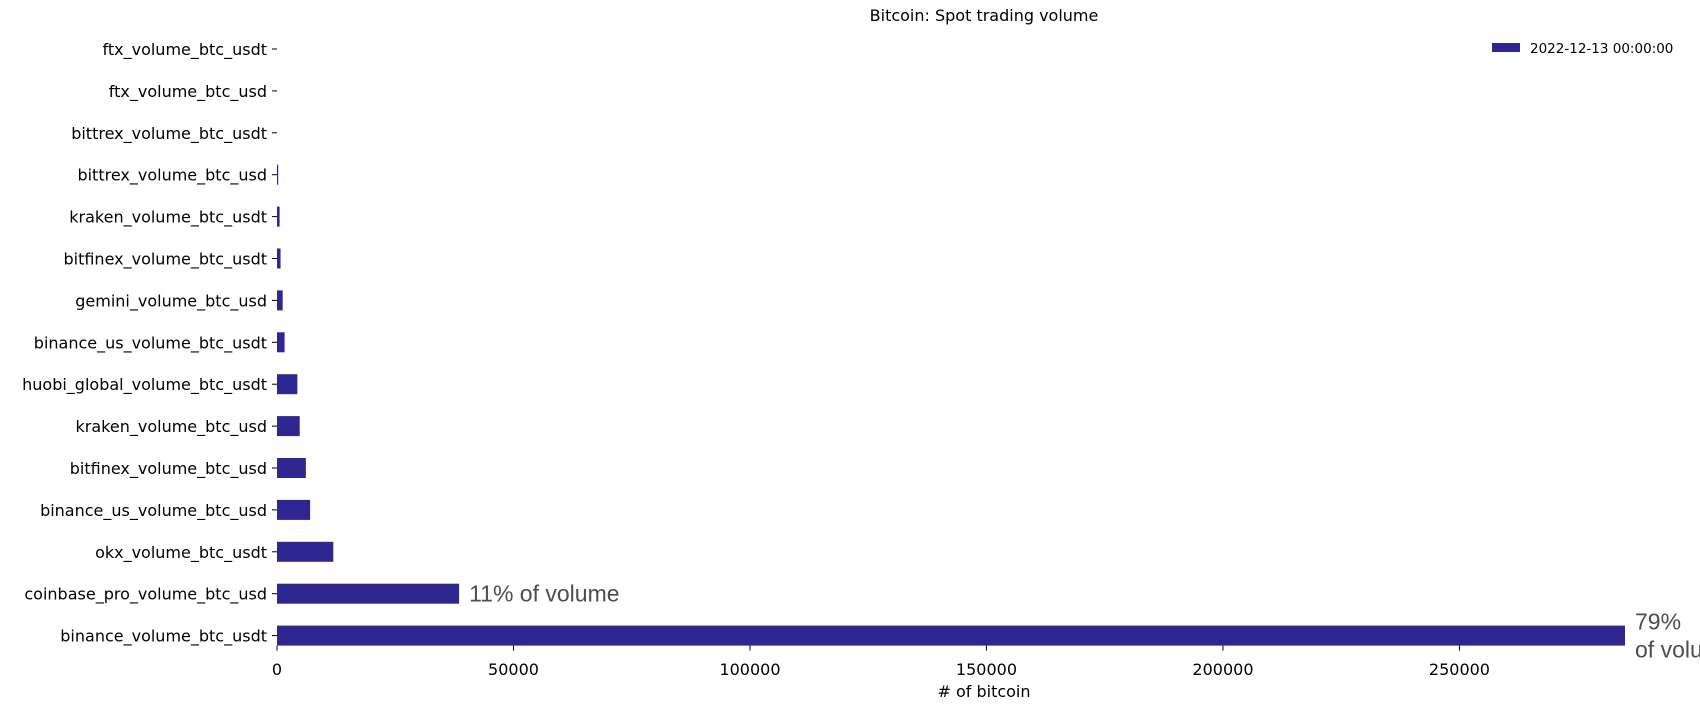 This screenshot has height=708, width=1700. Describe the element at coordinates (305, 551) in the screenshot. I see `bar-okx-volume-btc-usdt` at that location.